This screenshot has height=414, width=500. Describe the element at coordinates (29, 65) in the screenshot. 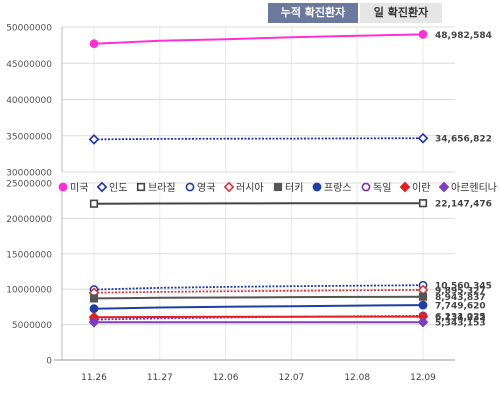

I see `top_panel-ytick-label: 45000000` at that location.